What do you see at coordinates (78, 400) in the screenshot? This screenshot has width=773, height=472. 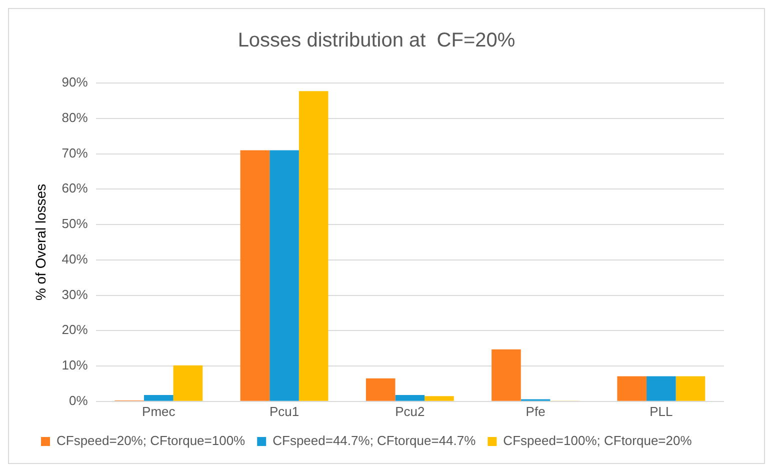 I see `y-tick-label: 0%` at bounding box center [78, 400].